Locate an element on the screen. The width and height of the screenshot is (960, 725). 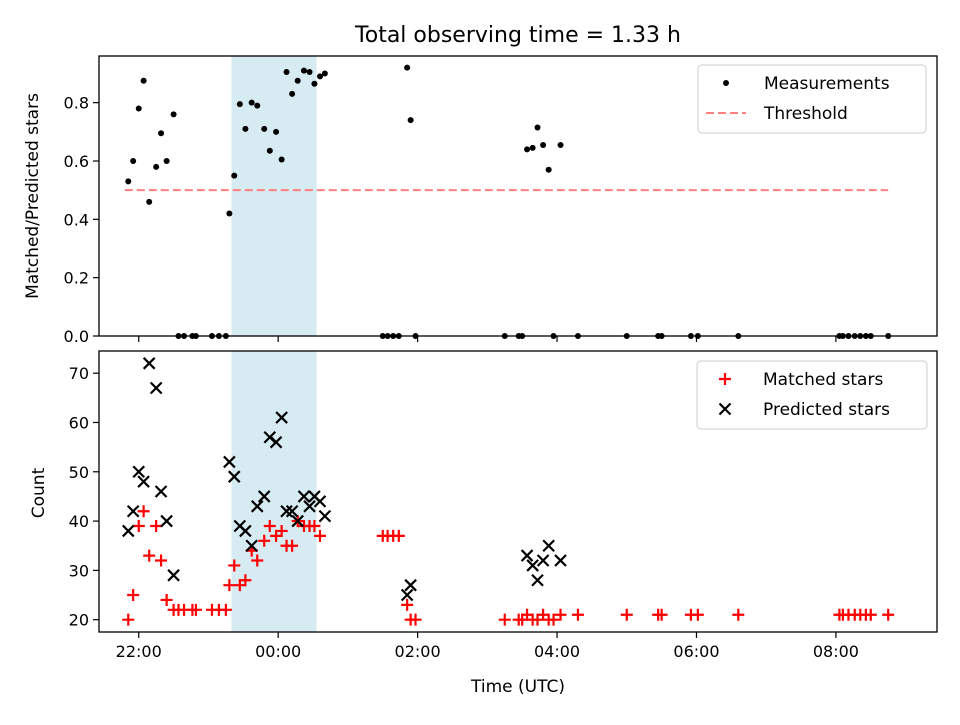
bottom-y-tick-label: 60 is located at coordinates (79, 422).